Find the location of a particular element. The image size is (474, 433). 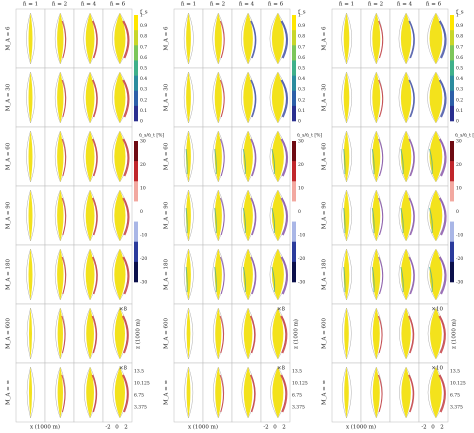

colorbar-title: f_s is located at coordinates (144, 13).